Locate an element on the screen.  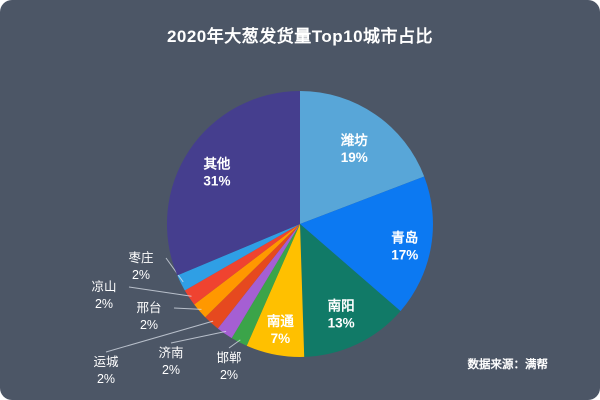
pie-slice-邢台 is located at coordinates (247, 271).